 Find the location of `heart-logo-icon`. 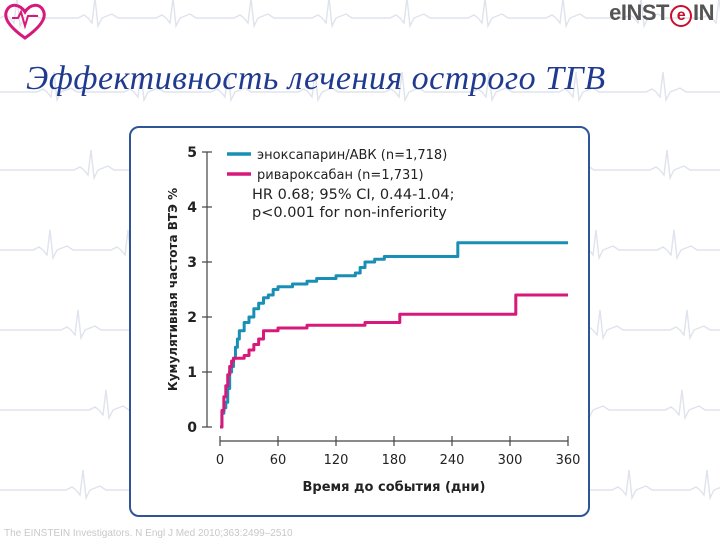

heart-logo-icon is located at coordinates (25, 21).